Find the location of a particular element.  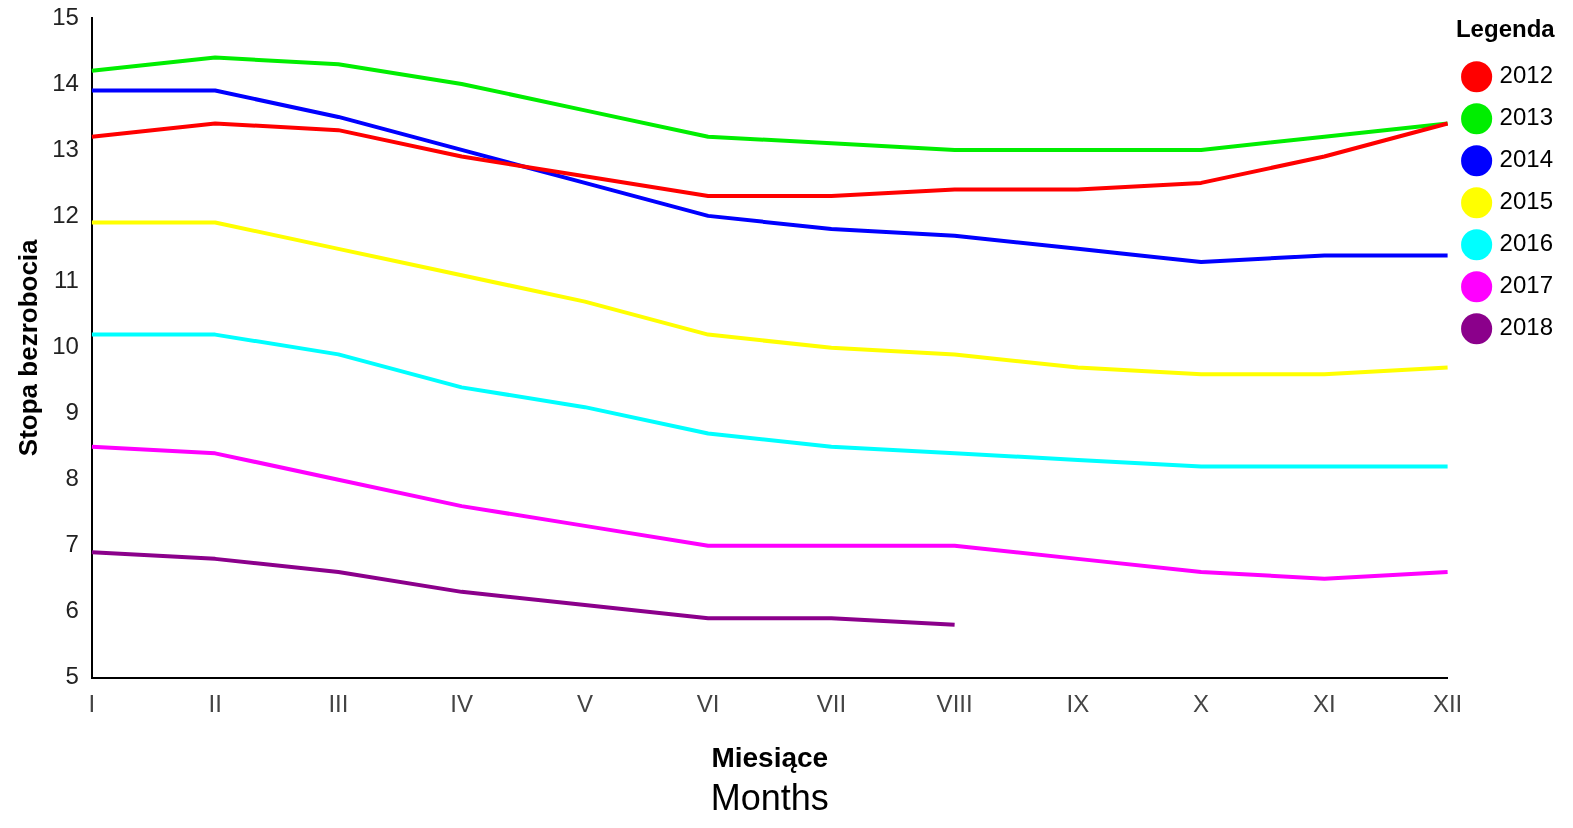

legend-title: Legenda is located at coordinates (1505, 28).